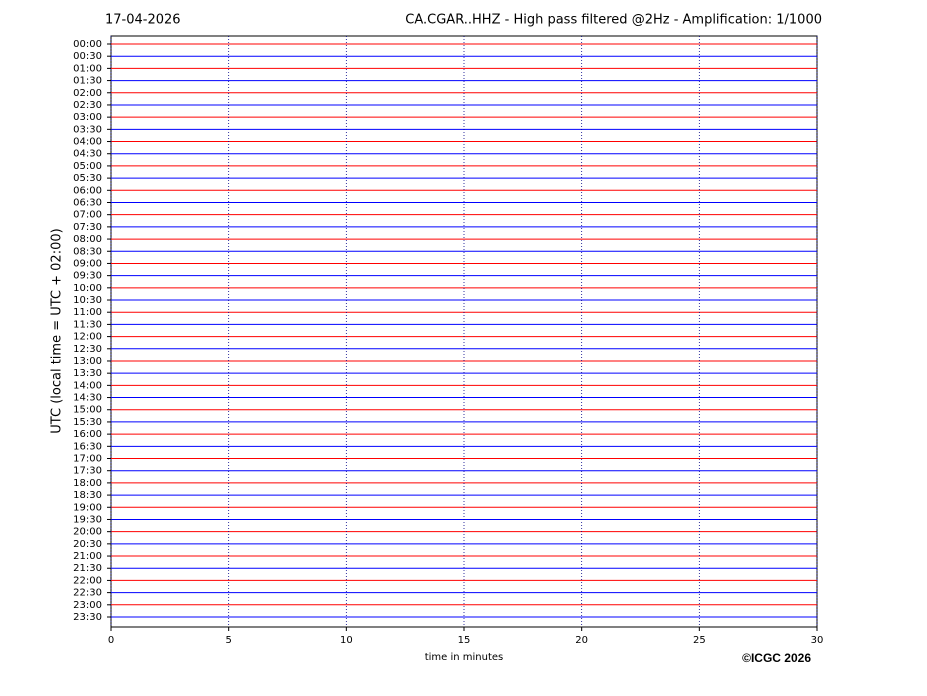  What do you see at coordinates (581, 640) in the screenshot?
I see `x-tick-label: 20` at bounding box center [581, 640].